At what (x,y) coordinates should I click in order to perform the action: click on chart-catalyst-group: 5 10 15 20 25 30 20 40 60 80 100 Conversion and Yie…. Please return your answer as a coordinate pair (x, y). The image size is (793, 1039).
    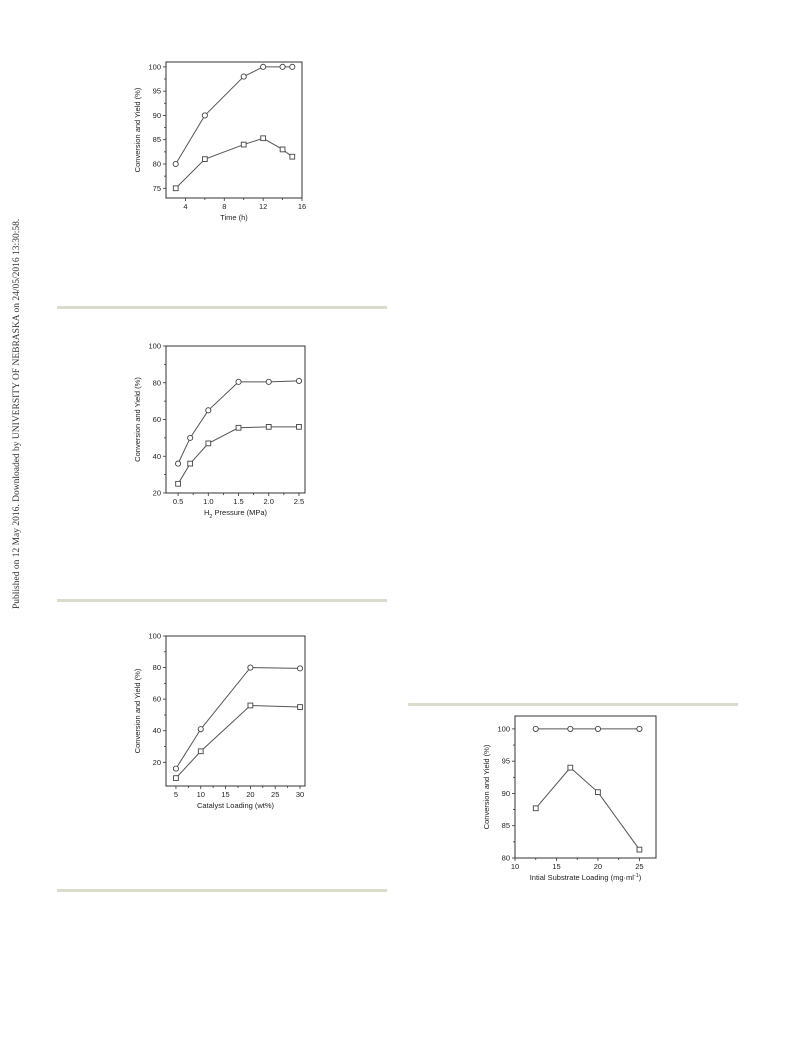
    Looking at the image, I should click on (219, 721).